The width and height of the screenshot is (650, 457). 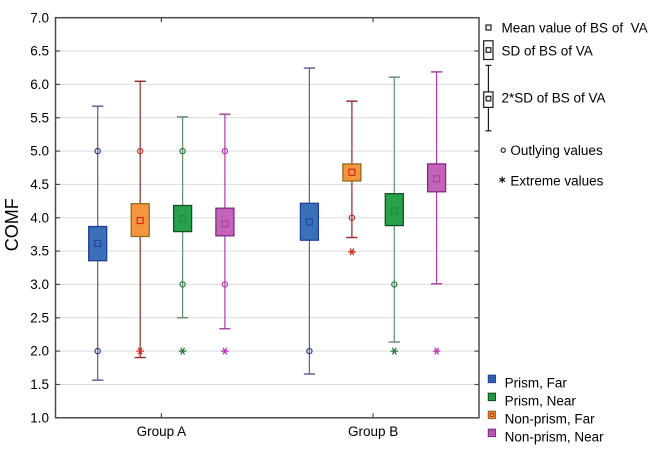 I want to click on svg-text: 1.0, so click(x=39, y=417).